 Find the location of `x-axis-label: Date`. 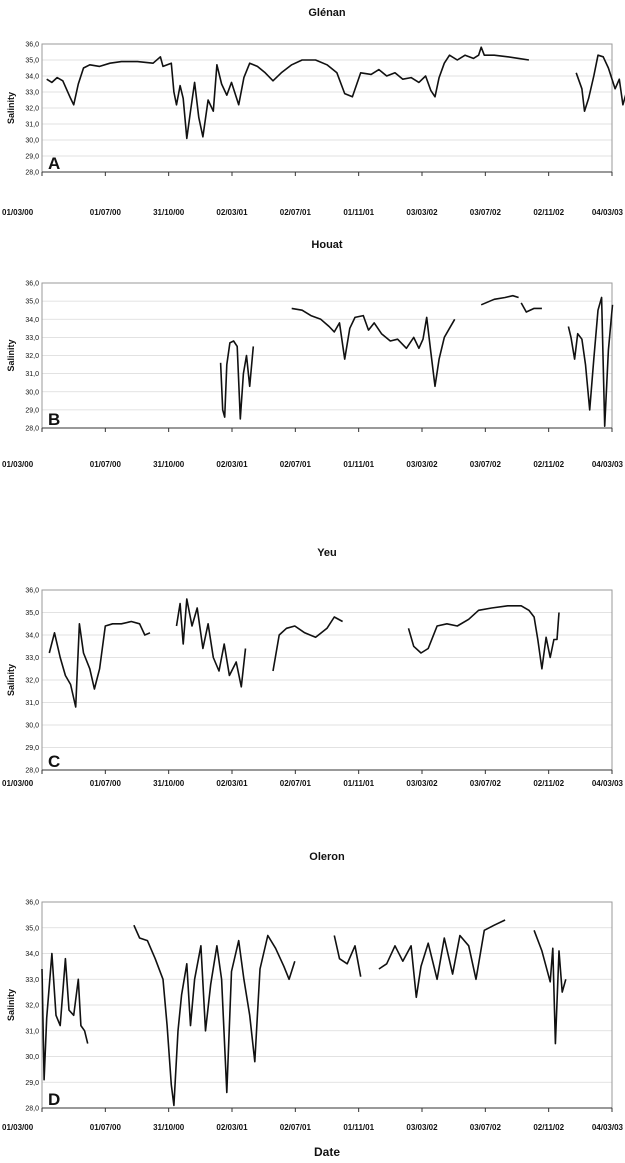

x-axis-label: Date is located at coordinates (327, 1152).